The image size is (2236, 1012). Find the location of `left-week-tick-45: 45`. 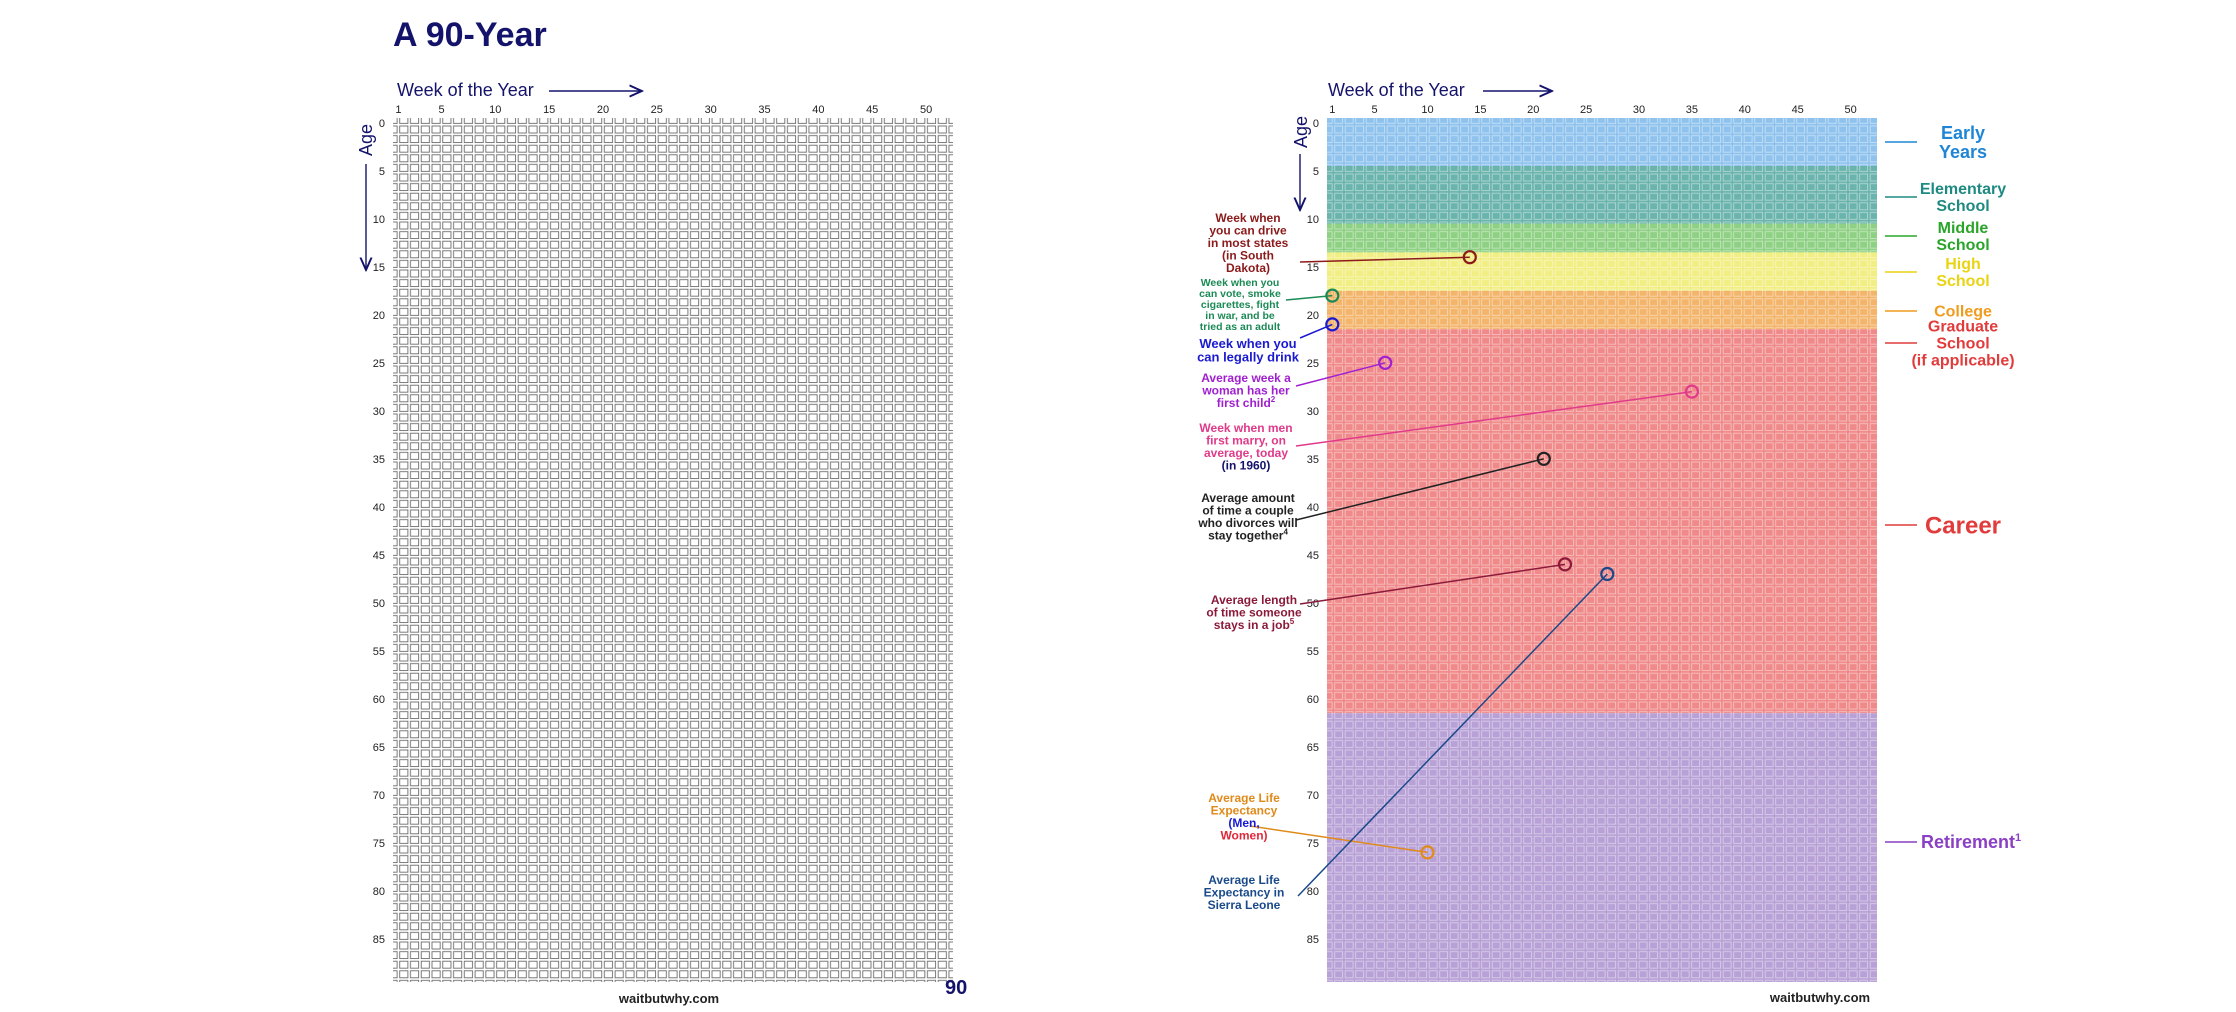

left-week-tick-45: 45 is located at coordinates (872, 110).